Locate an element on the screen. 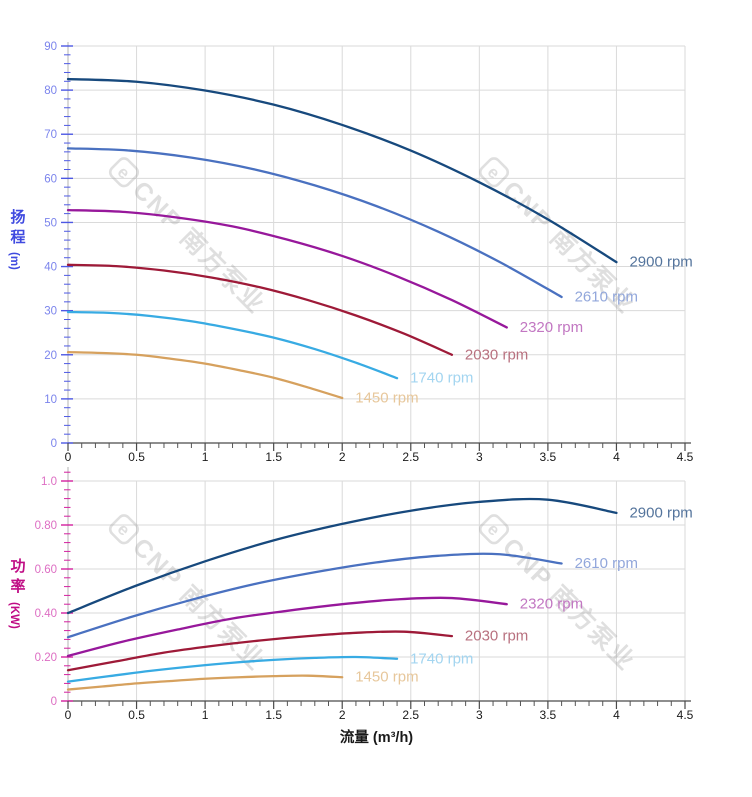 The height and width of the screenshot is (797, 752). y-tick-label: 1.0 is located at coordinates (49, 482).